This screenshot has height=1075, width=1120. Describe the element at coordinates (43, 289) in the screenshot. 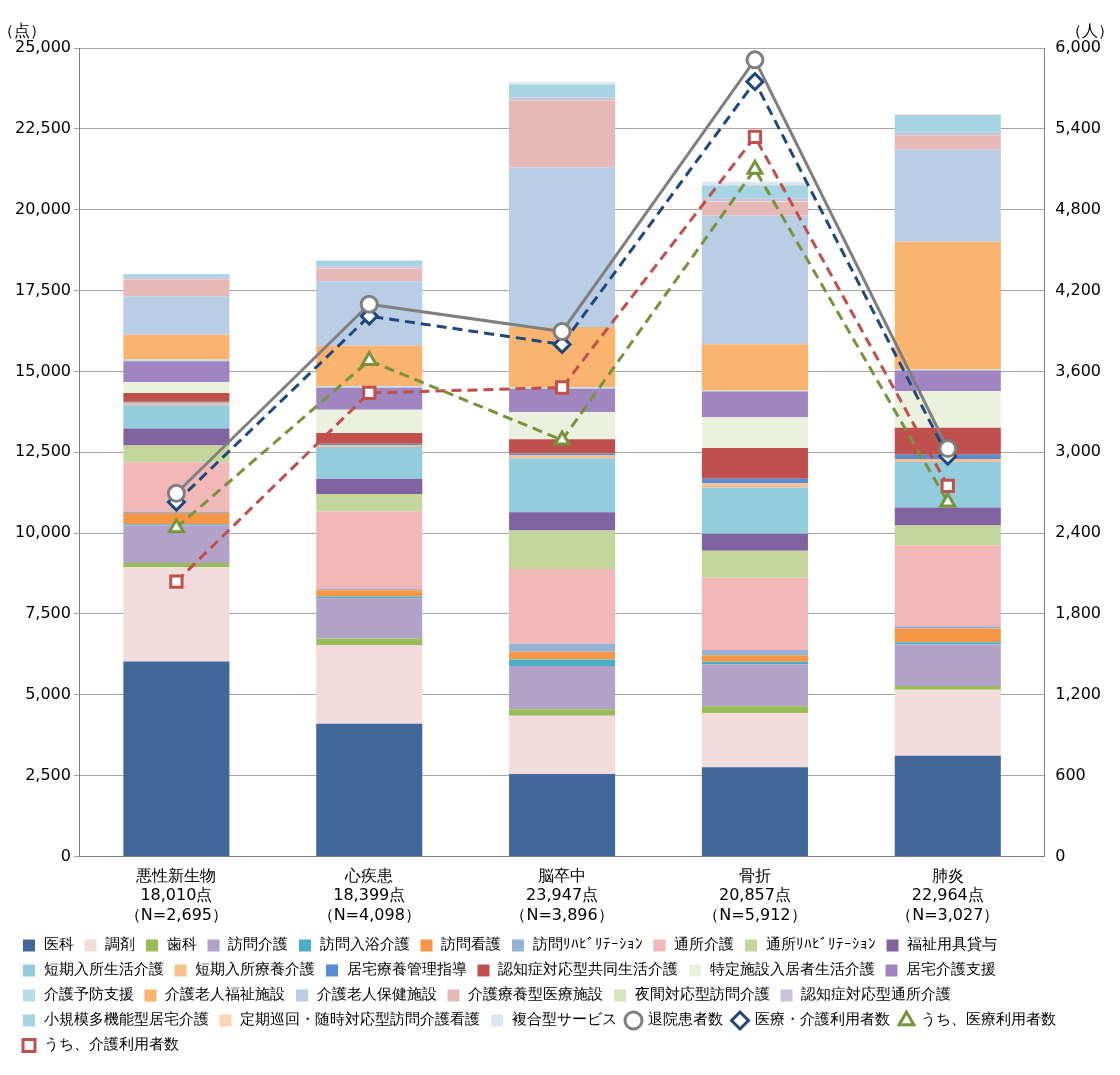

I see `y-tick-label: 17,500` at that location.